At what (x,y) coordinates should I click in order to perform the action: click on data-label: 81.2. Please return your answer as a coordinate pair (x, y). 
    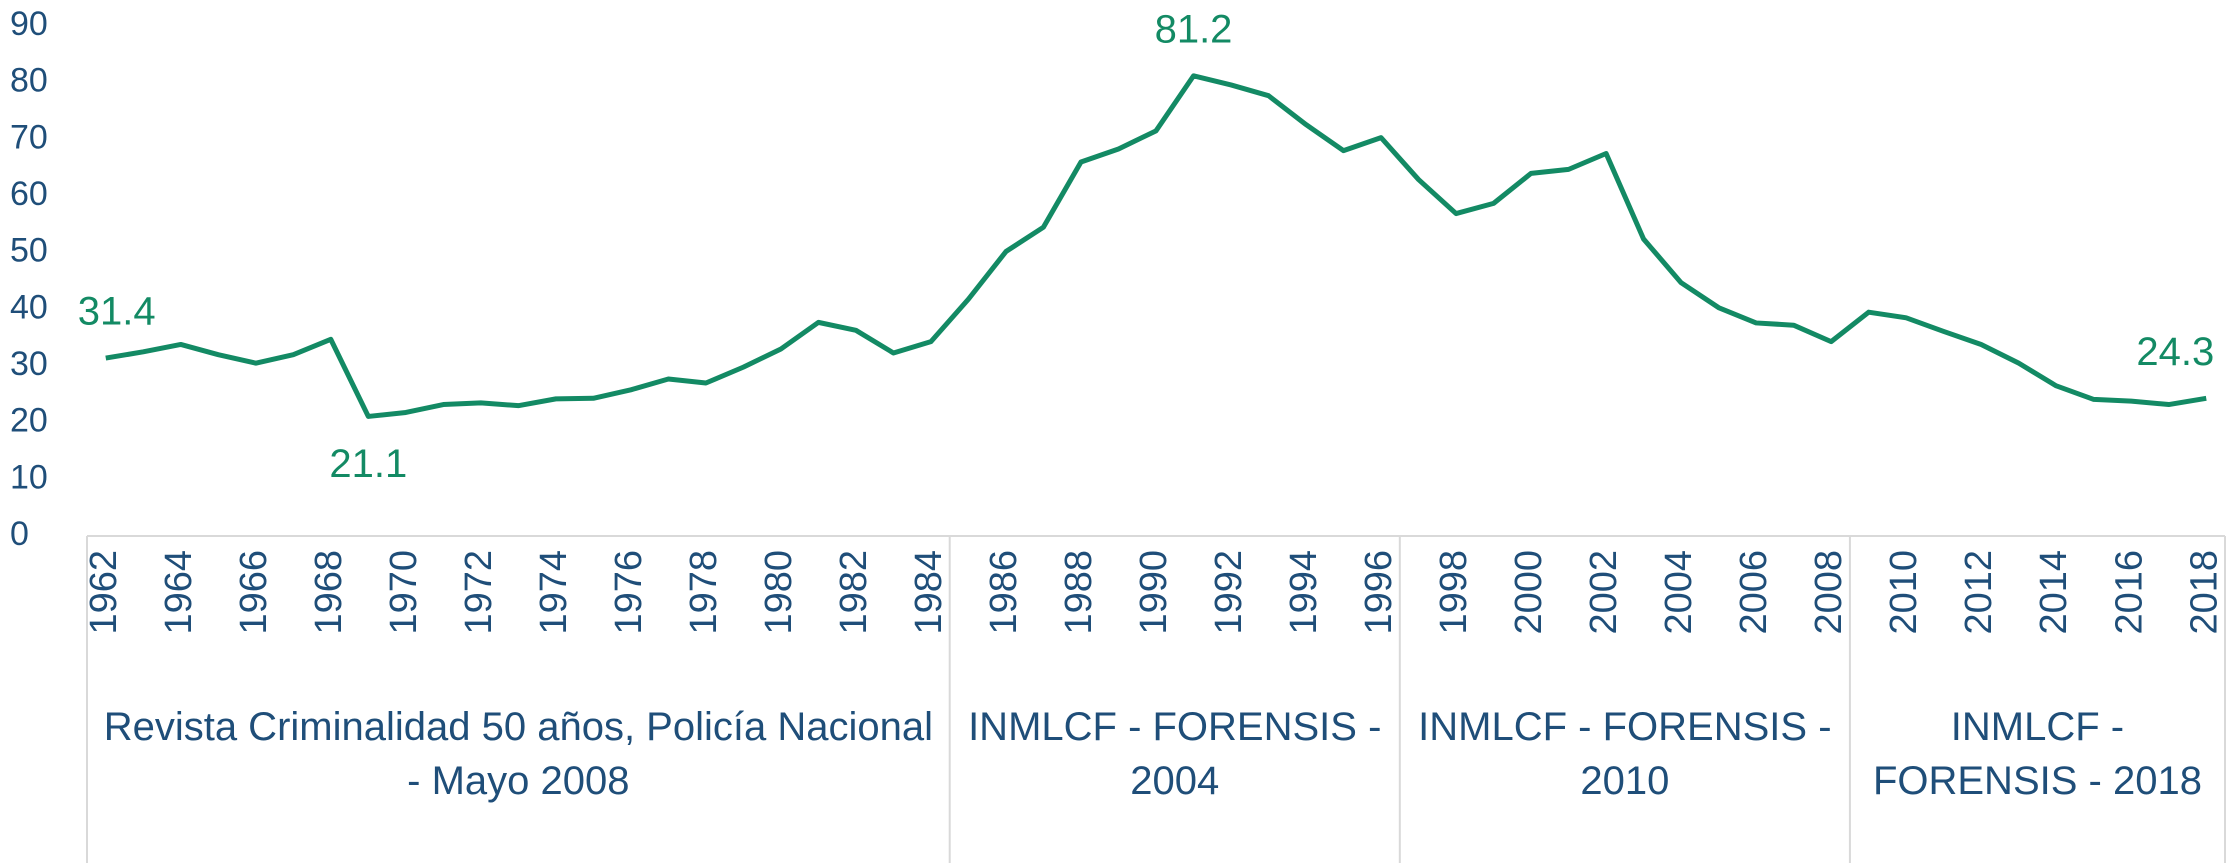
    Looking at the image, I should click on (1194, 29).